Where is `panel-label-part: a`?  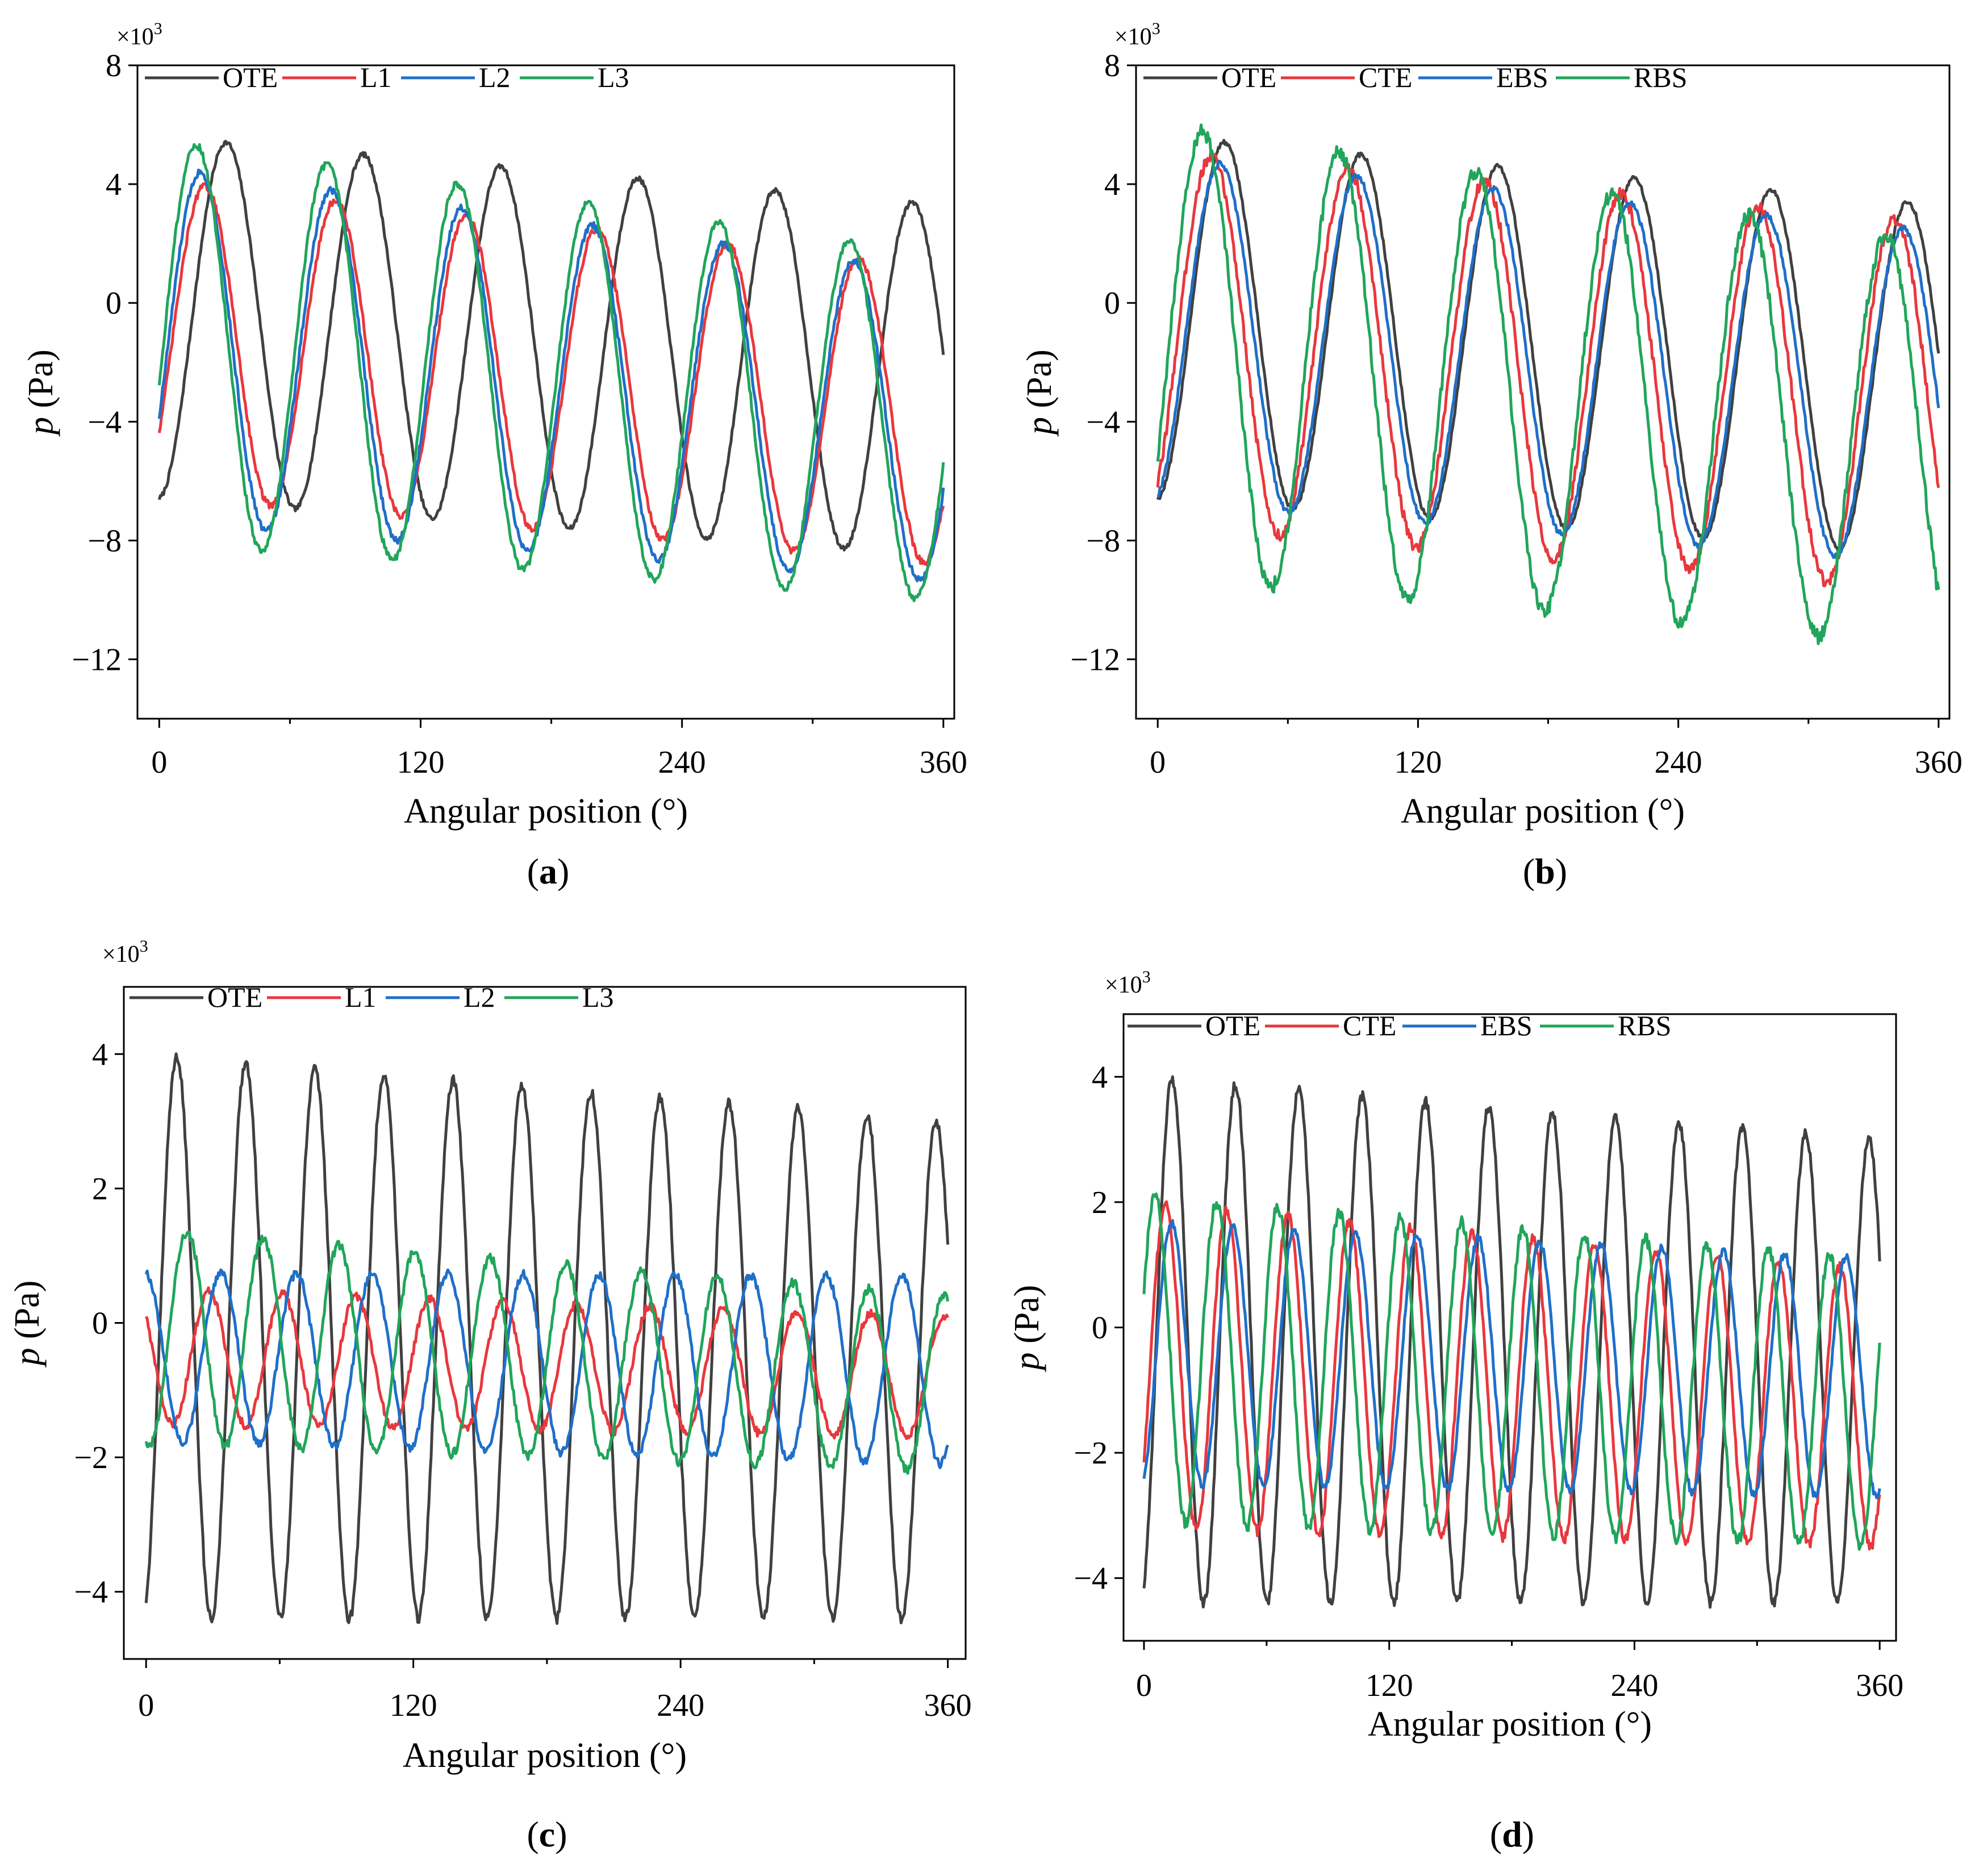
panel-label-part: a is located at coordinates (548, 871).